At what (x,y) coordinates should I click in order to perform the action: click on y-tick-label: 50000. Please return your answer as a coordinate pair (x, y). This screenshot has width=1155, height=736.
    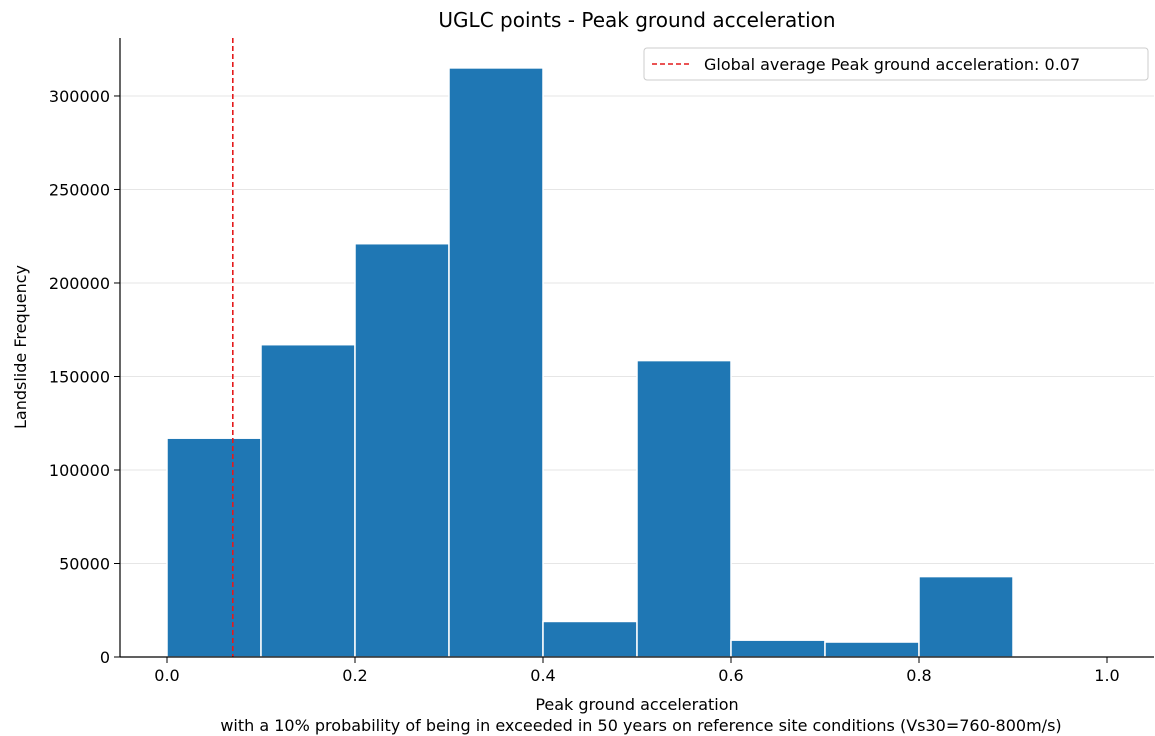
    Looking at the image, I should click on (84, 563).